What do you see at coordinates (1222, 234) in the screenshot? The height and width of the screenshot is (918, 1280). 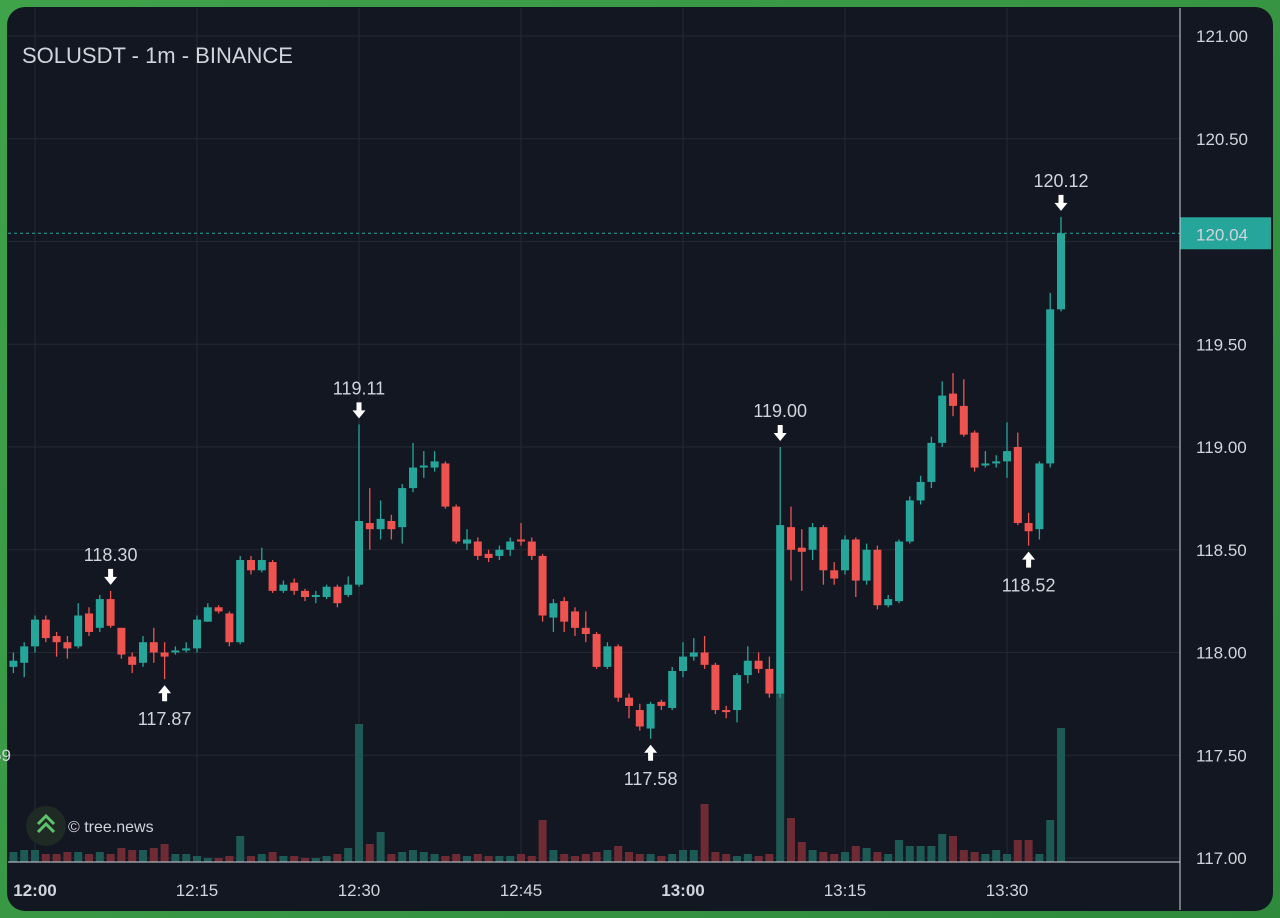 I see `last-price-label: 120.04` at bounding box center [1222, 234].